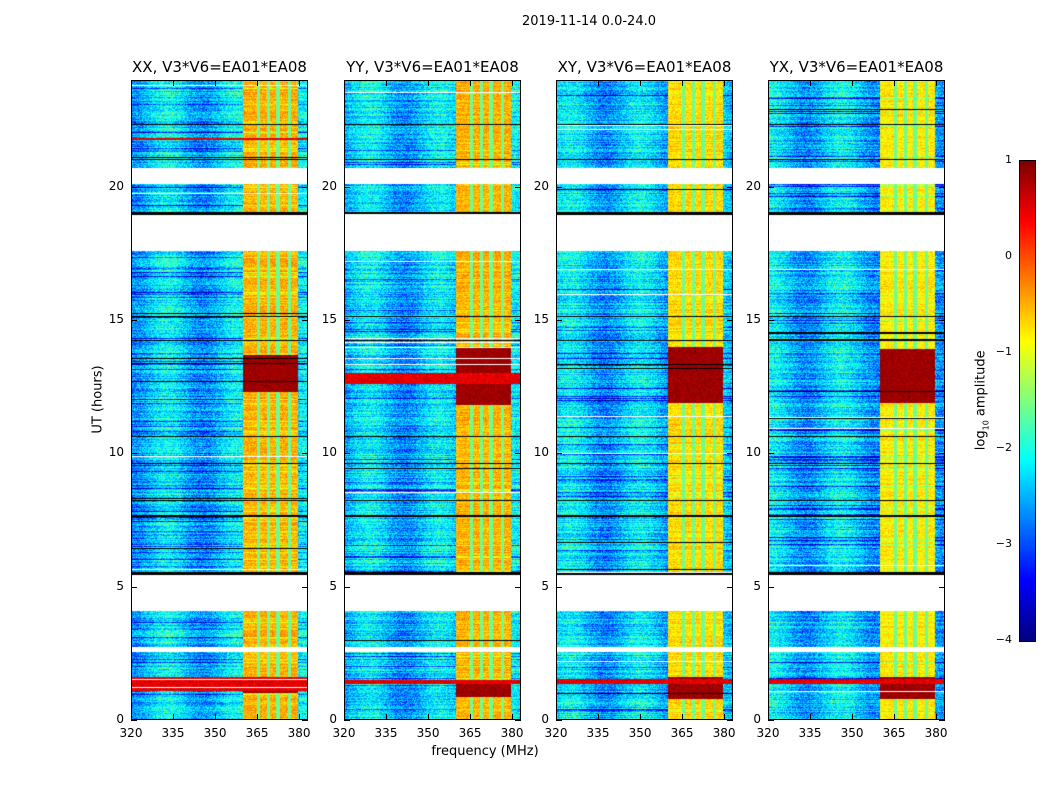 Image resolution: width=1050 pixels, height=800 pixels. Describe the element at coordinates (98, 399) in the screenshot. I see `y-axis-label: UT (hours)` at that location.